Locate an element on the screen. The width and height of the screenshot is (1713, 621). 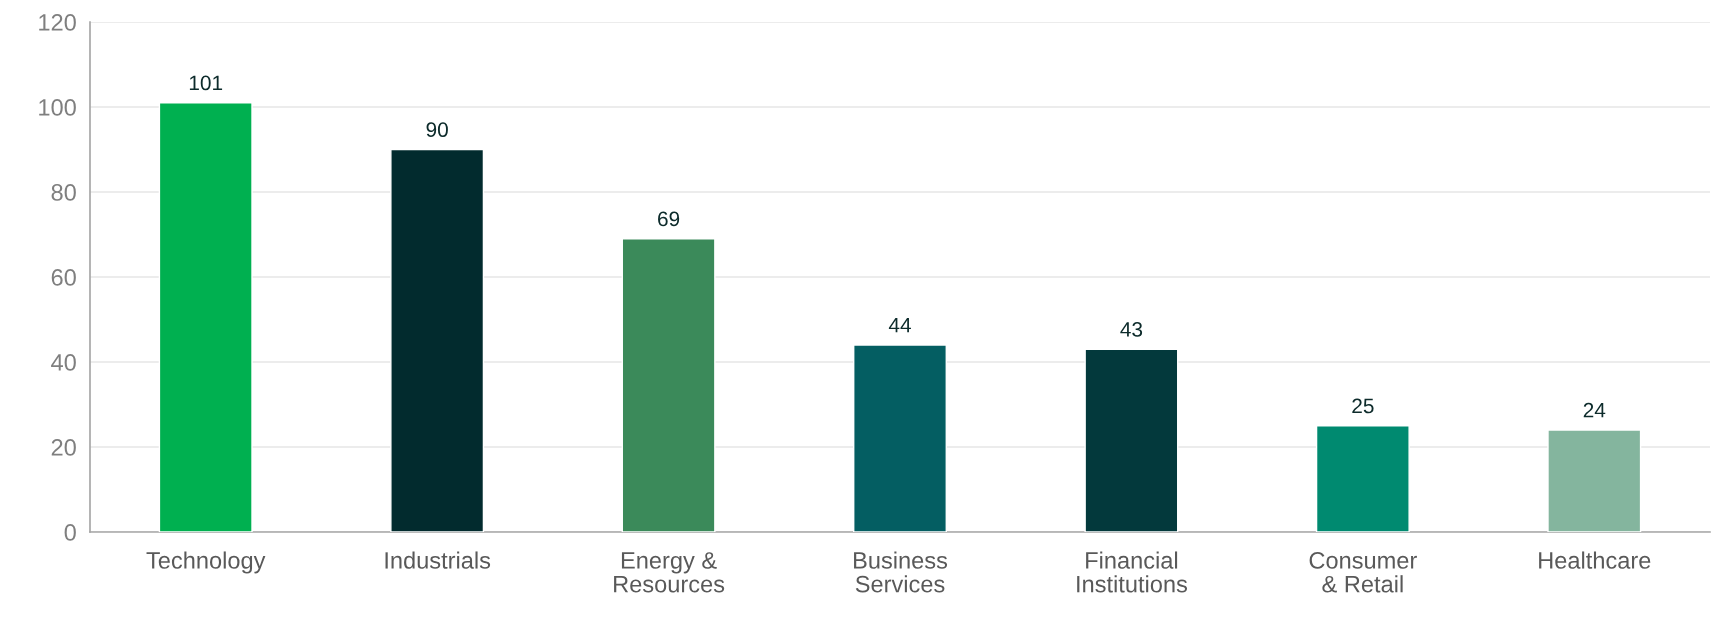
data-label: 25 is located at coordinates (1363, 406).